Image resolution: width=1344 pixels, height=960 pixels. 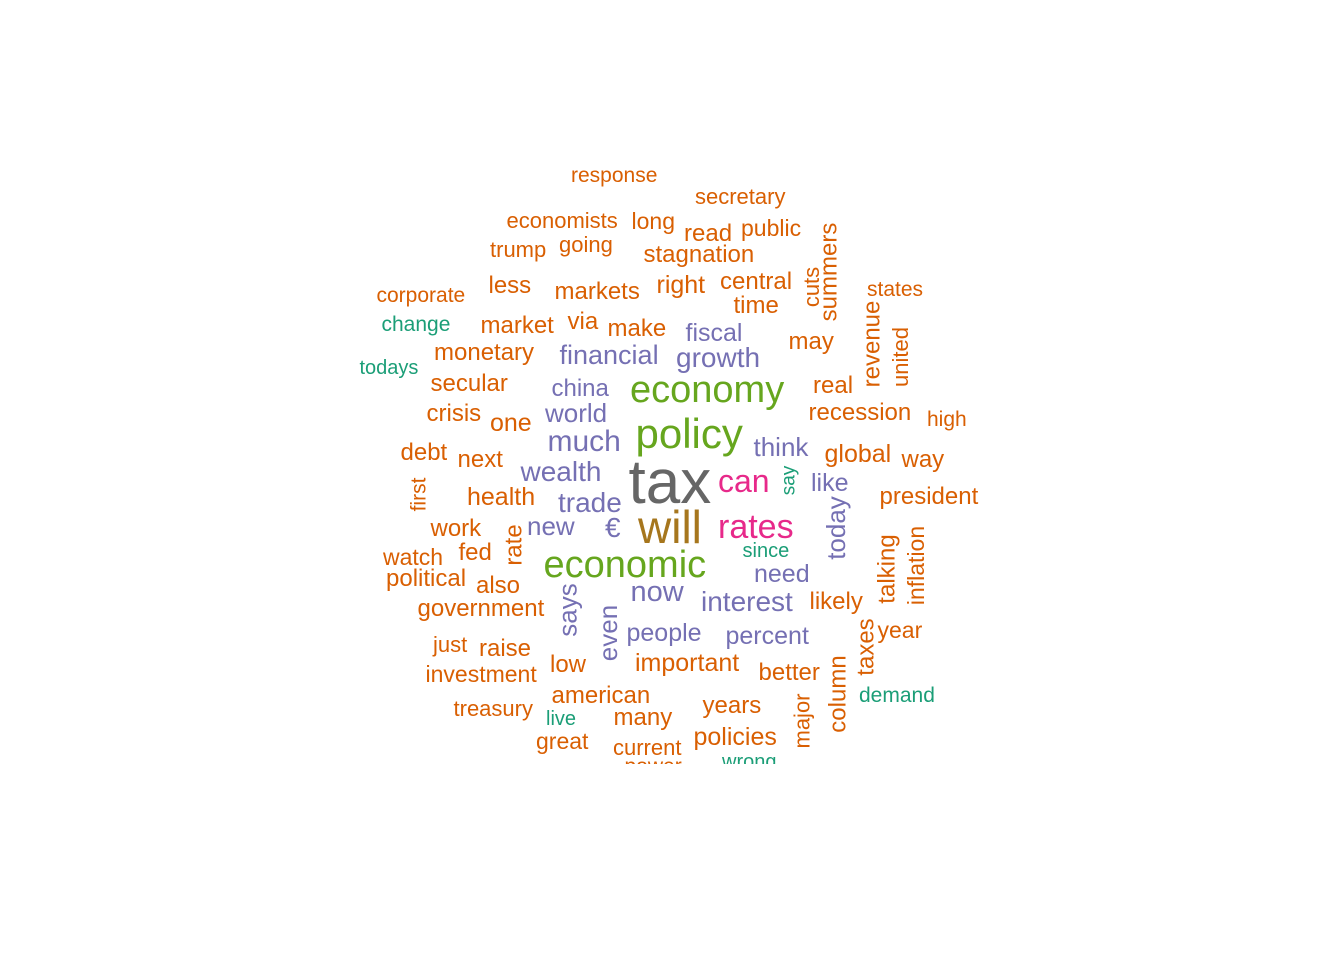 What do you see at coordinates (514, 545) in the screenshot?
I see `cloud-word: rate` at bounding box center [514, 545].